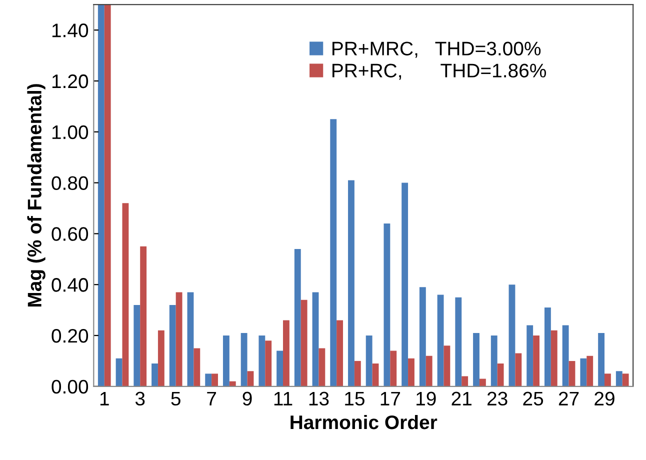  I want to click on x-axis-title: Harmonic Order, so click(364, 422).